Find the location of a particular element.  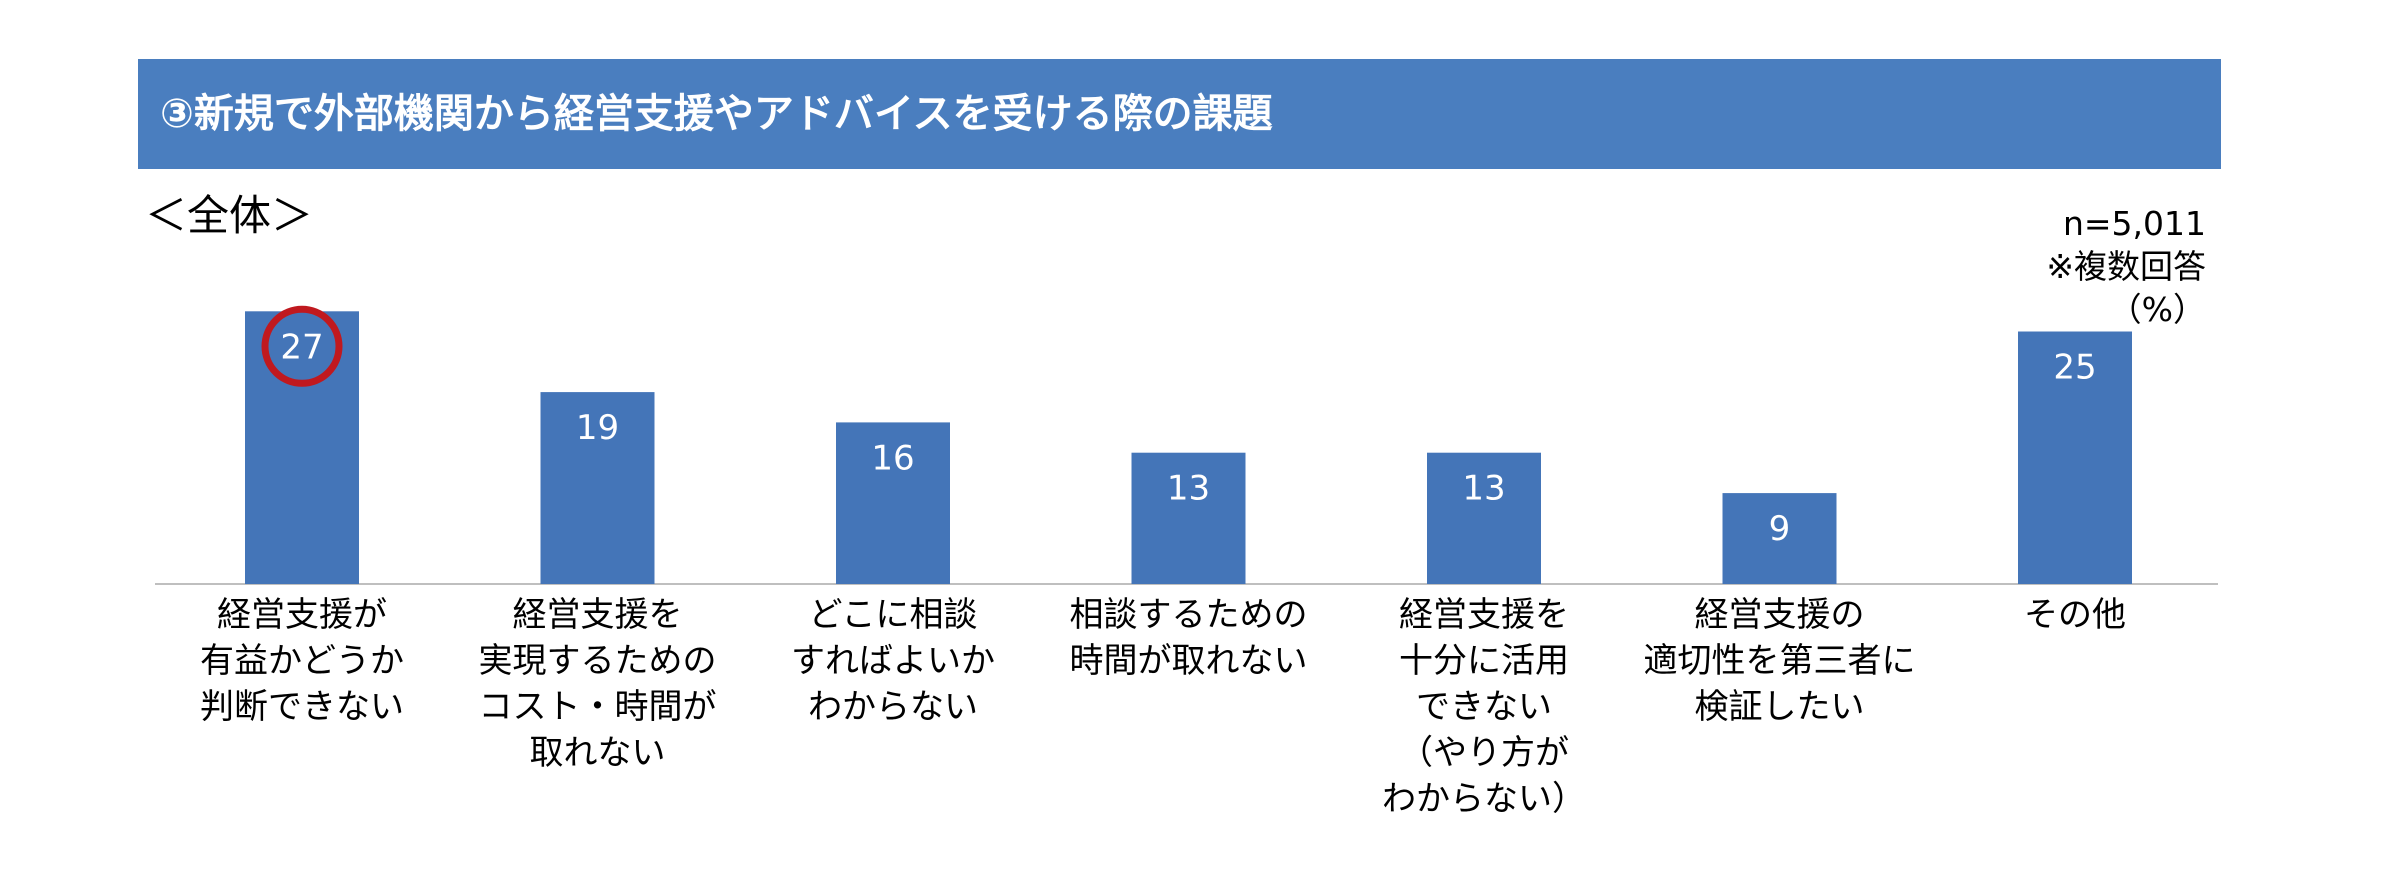

data-label-0: 27 is located at coordinates (301, 347).